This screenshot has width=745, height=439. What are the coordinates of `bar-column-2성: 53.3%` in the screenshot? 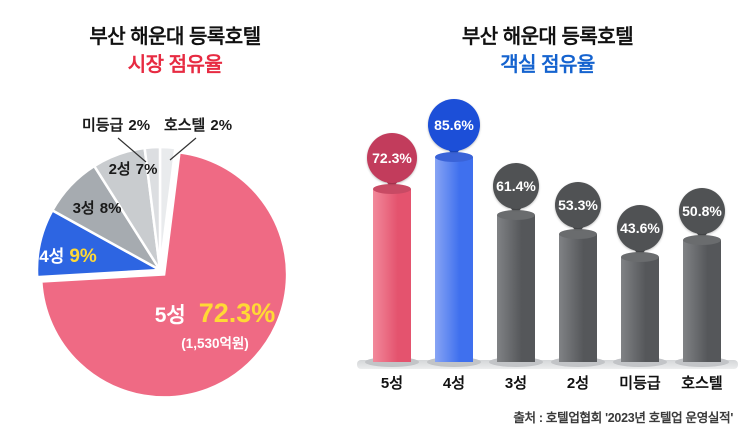 It's located at (578, 227).